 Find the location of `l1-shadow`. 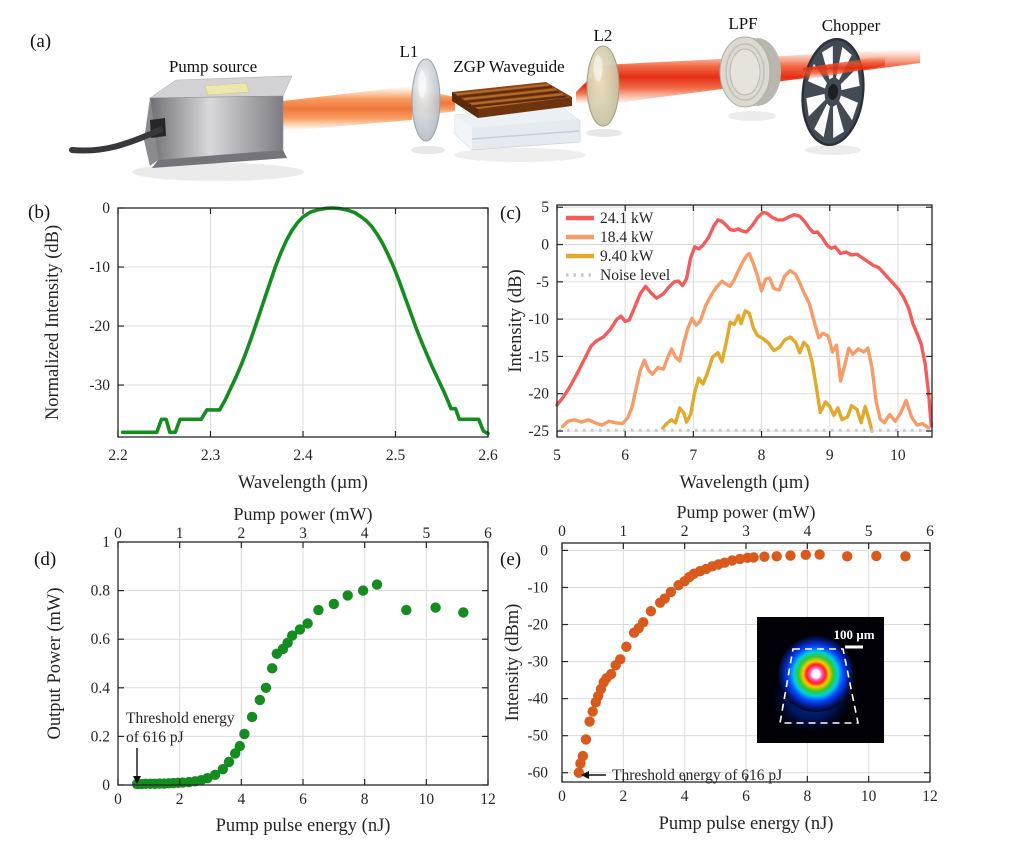

l1-shadow is located at coordinates (428, 150).